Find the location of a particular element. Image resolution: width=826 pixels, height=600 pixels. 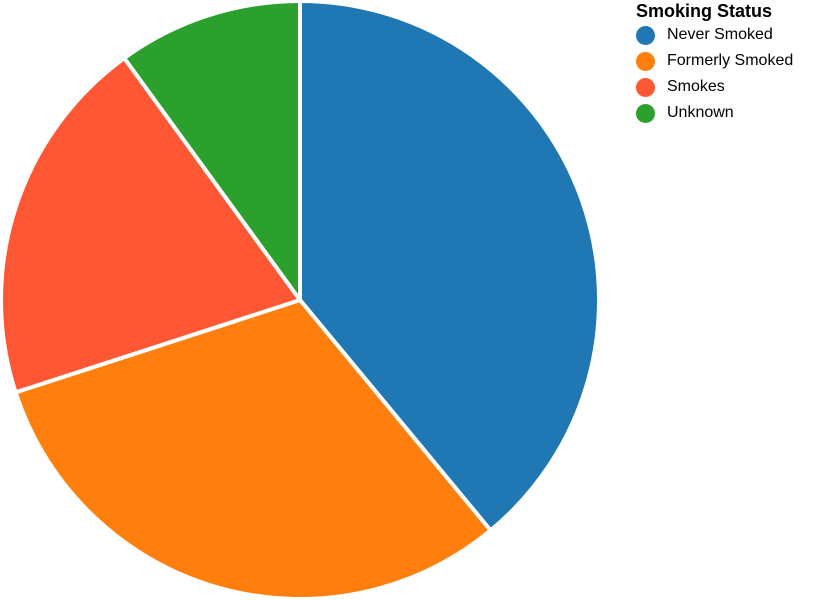

legend-label: Unknown is located at coordinates (700, 112).